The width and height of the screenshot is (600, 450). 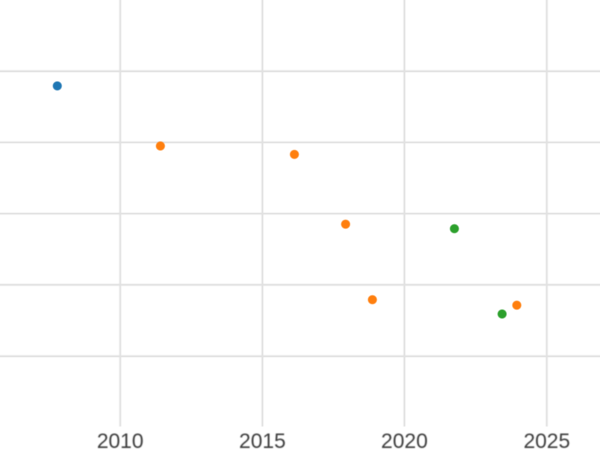 What do you see at coordinates (404, 440) in the screenshot?
I see `svg-text: 2020` at bounding box center [404, 440].